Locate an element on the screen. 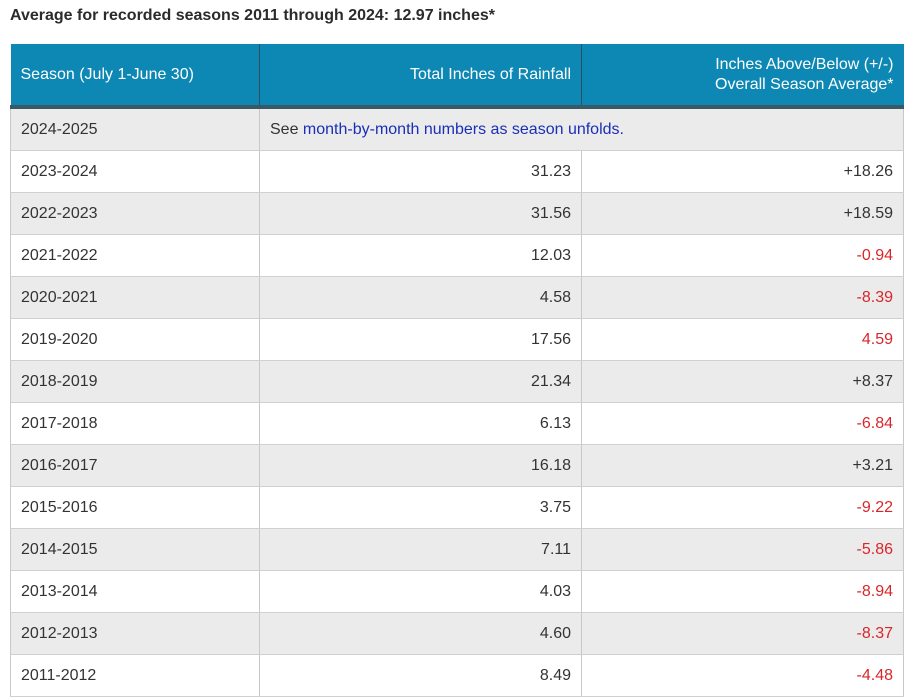 This screenshot has width=911, height=699. season-cell: 2013-2014 is located at coordinates (135, 591).